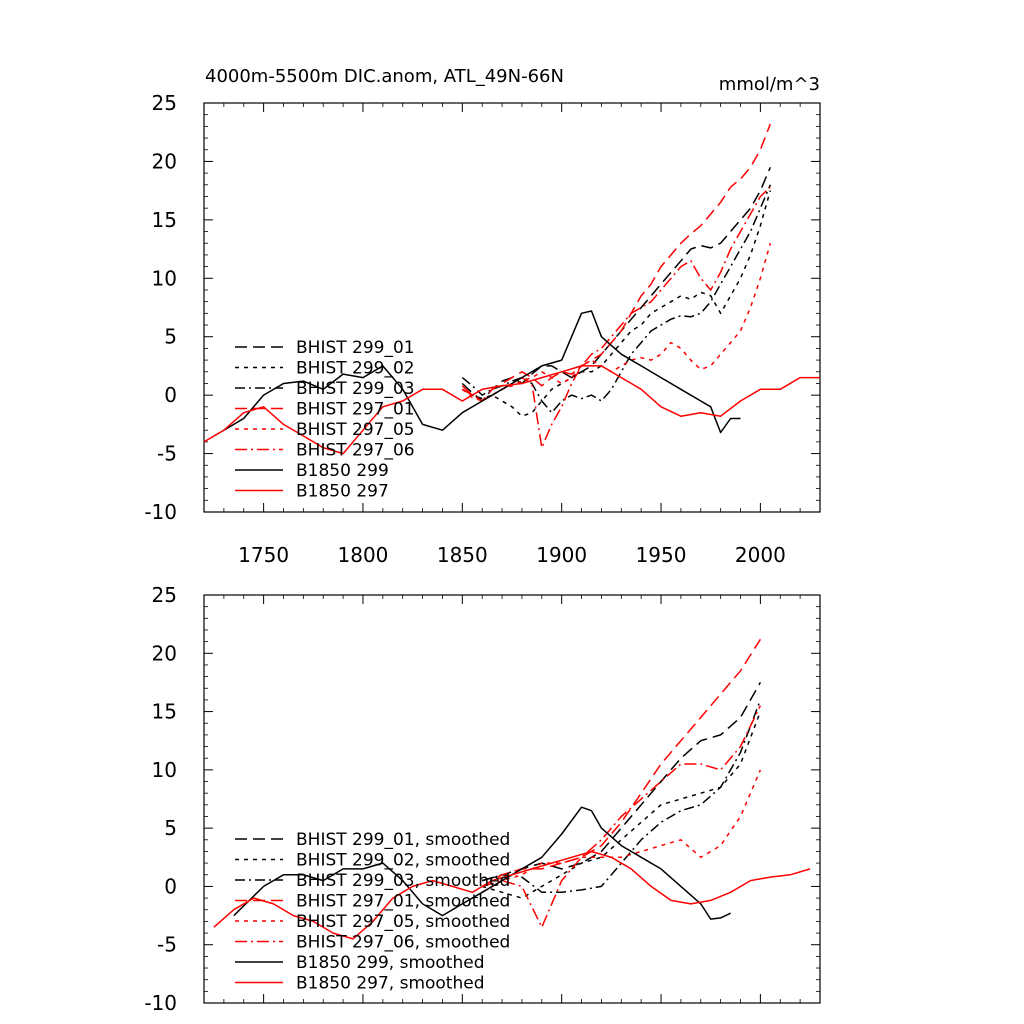 This screenshot has width=1024, height=1024. I want to click on legend-label: BHIST 297_01, smoothed, so click(403, 902).